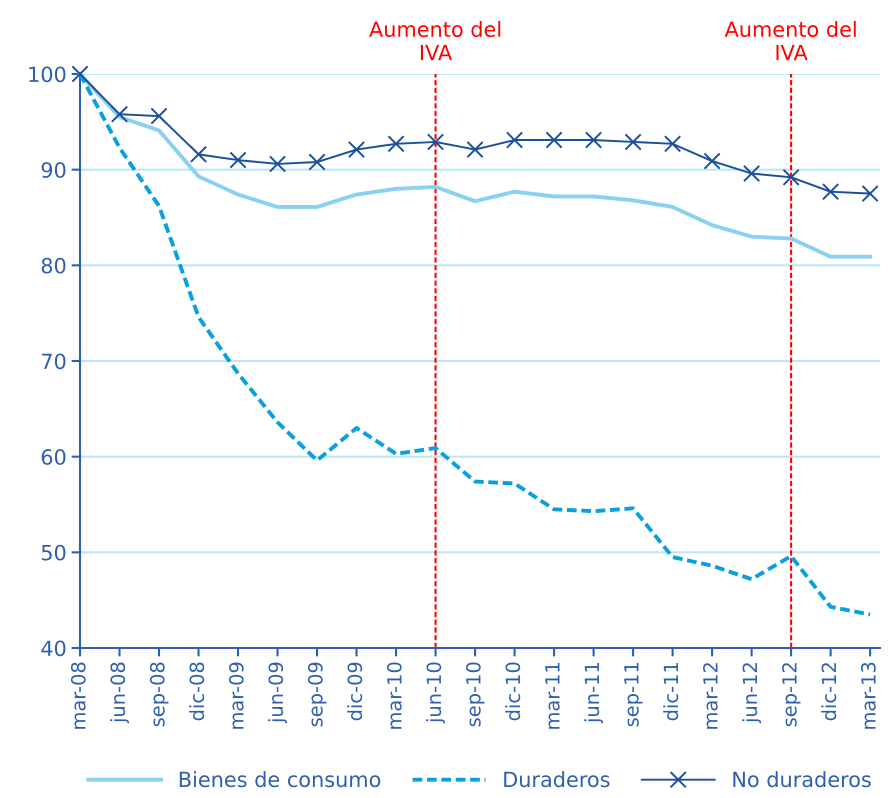 This screenshot has width=889, height=798. What do you see at coordinates (54, 552) in the screenshot?
I see `y-tick-label: 50` at bounding box center [54, 552].